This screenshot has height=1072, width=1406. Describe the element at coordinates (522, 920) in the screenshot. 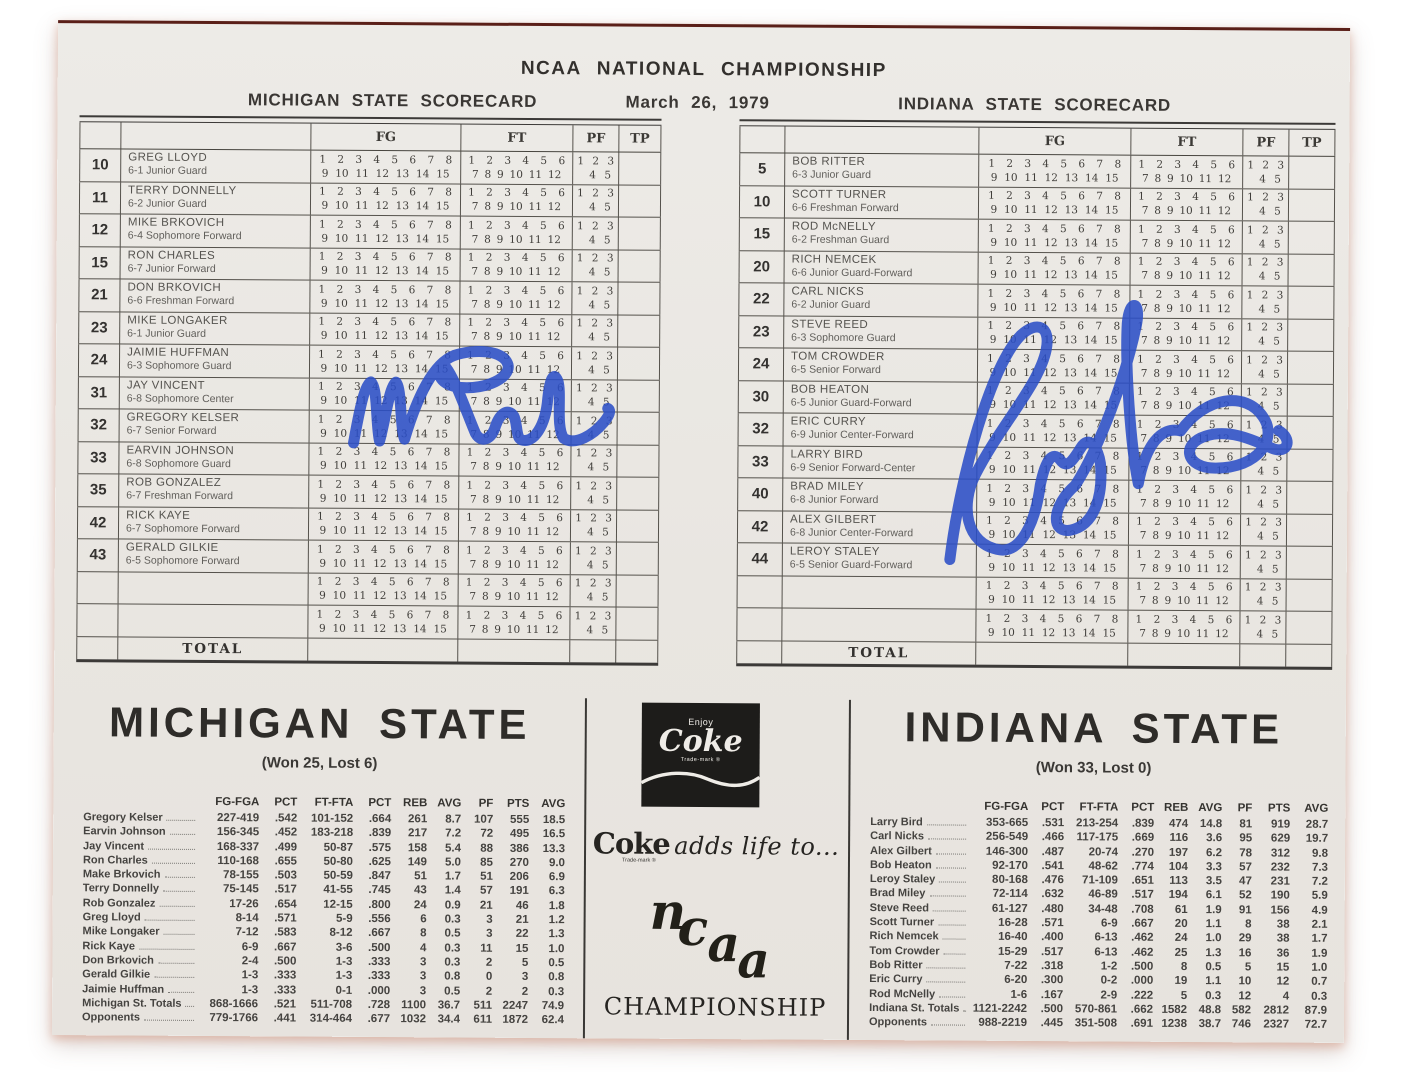

I see `stats-value: 21` at that location.